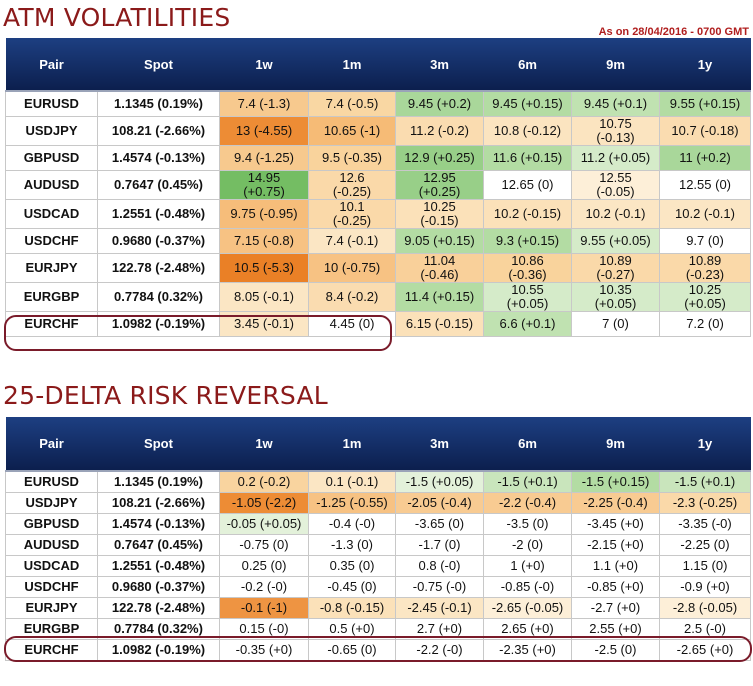 The width and height of the screenshot is (753, 686). Describe the element at coordinates (705, 608) in the screenshot. I see `value-cell: -2.8 (-0.05)` at that location.